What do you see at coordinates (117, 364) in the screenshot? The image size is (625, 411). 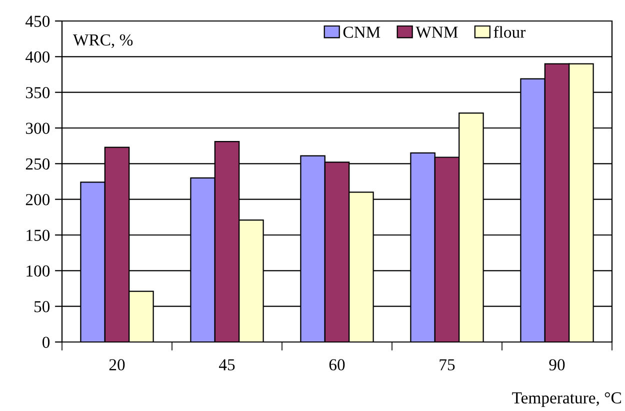 I see `x-tick-label: 20` at bounding box center [117, 364].